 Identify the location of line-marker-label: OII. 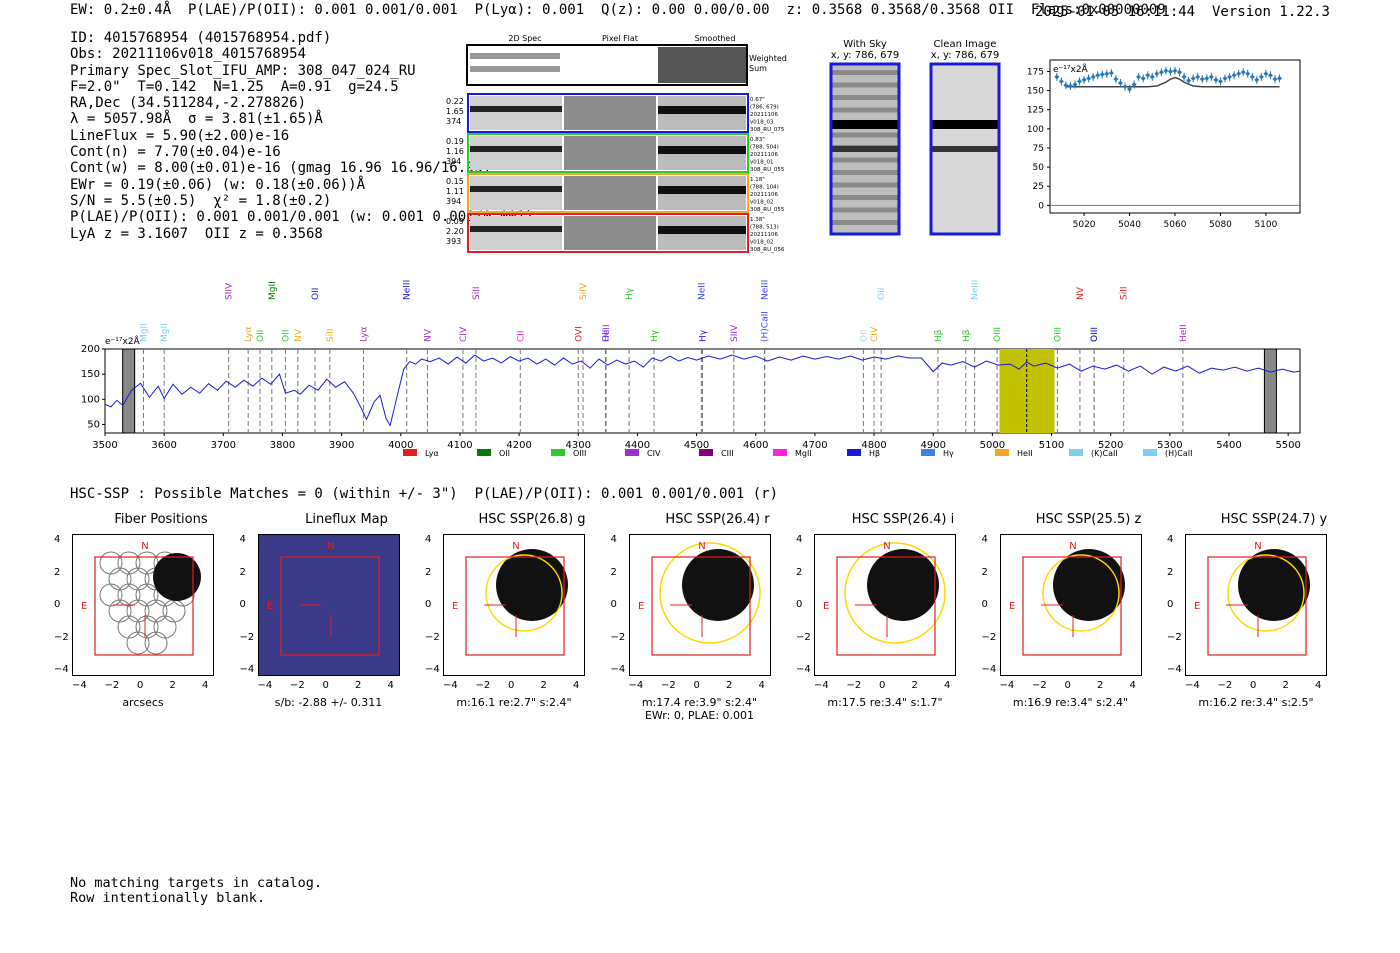
(864, 336).